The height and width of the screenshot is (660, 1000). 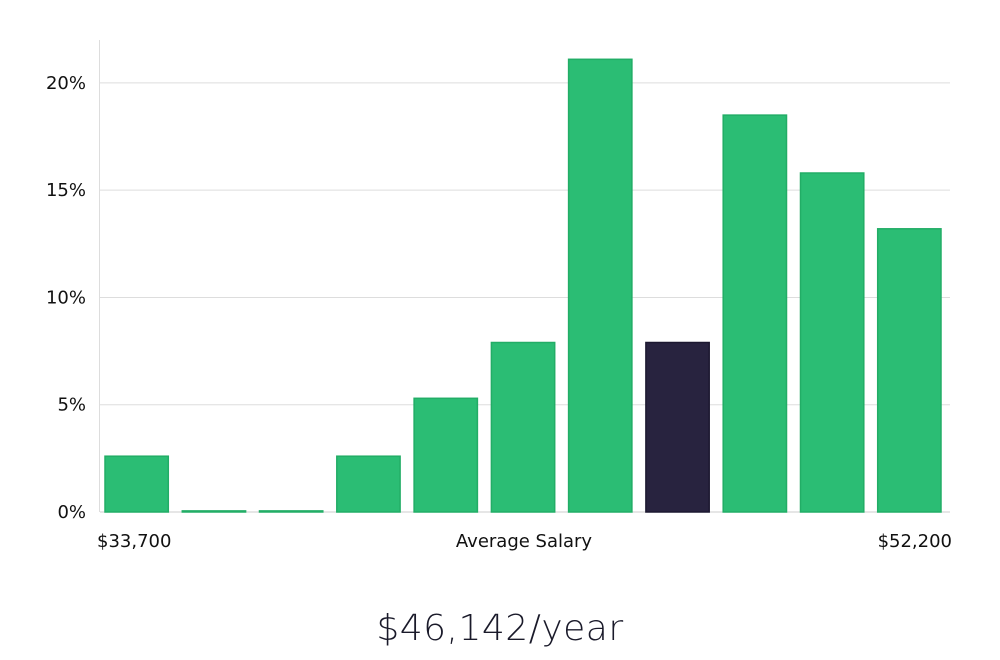 What do you see at coordinates (66, 190) in the screenshot?
I see `y-tick-label-3: 15%` at bounding box center [66, 190].